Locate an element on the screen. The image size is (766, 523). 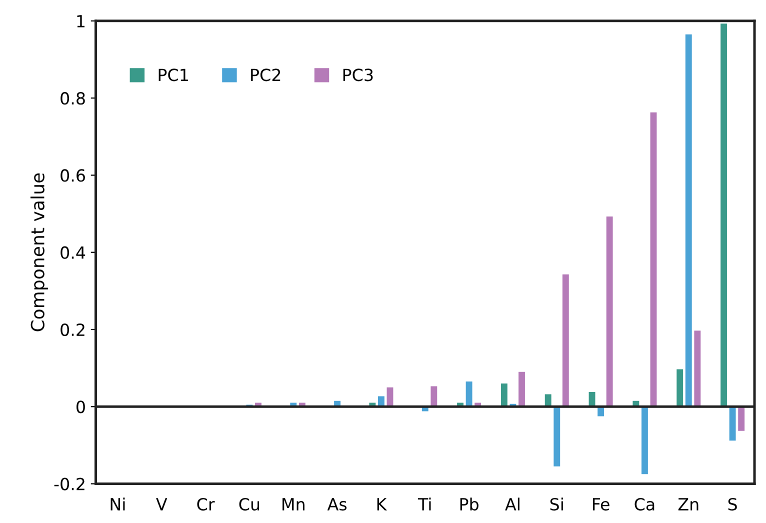
x-tick-label: Ti is located at coordinates (424, 504).